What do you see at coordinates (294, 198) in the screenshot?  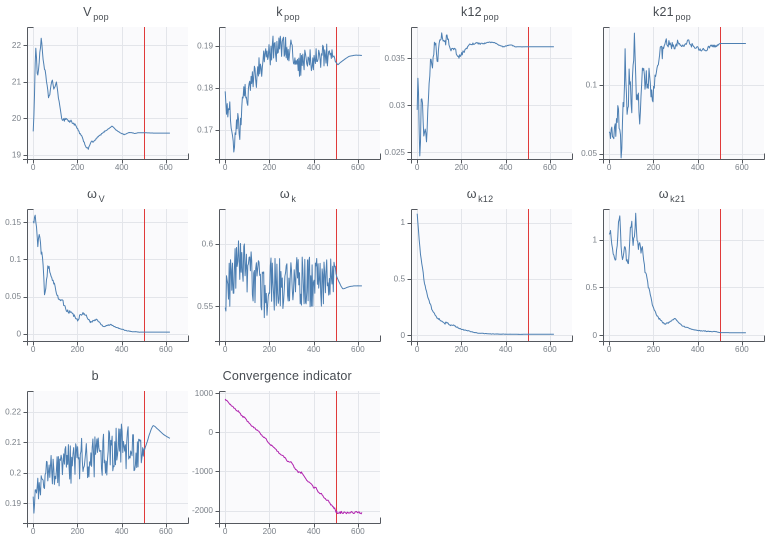 I see `plot-title-subscript: k` at bounding box center [294, 198].